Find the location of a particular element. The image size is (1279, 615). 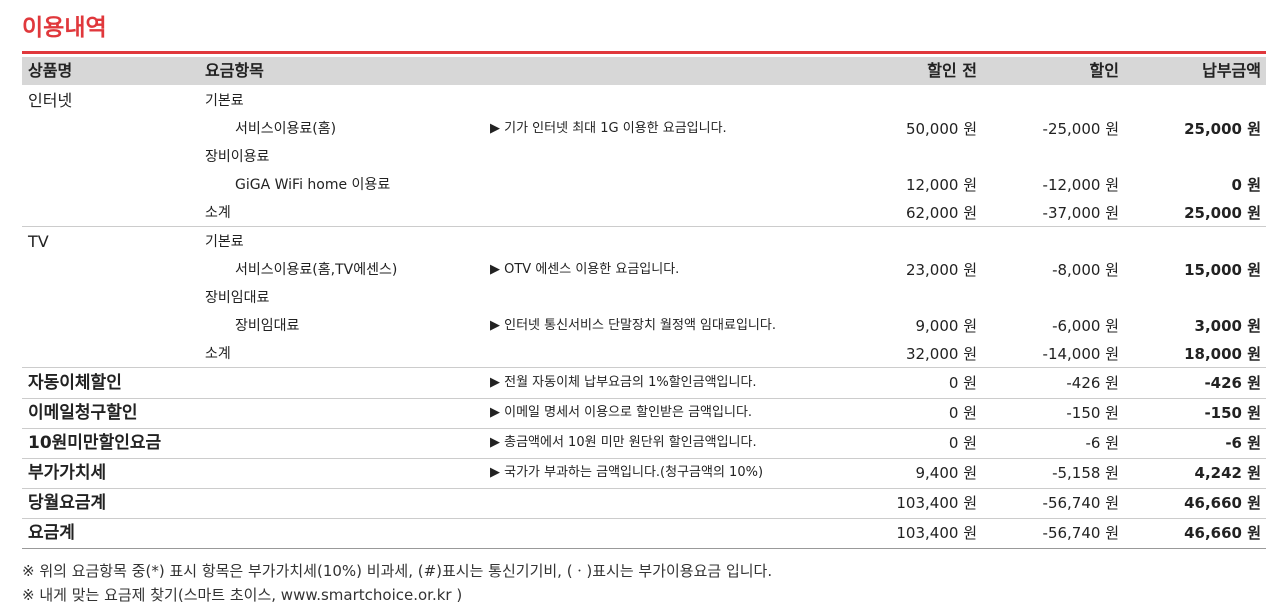

summary-label: 이메일청구할인 is located at coordinates (83, 413).